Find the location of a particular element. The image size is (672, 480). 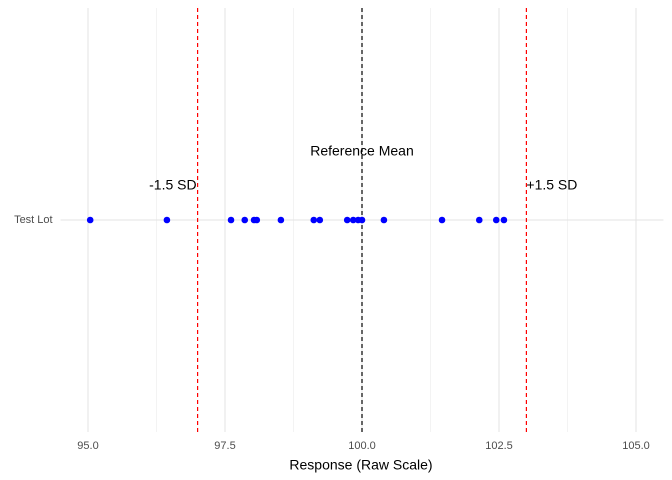

y-tick-label: Test Lot is located at coordinates (33, 220).